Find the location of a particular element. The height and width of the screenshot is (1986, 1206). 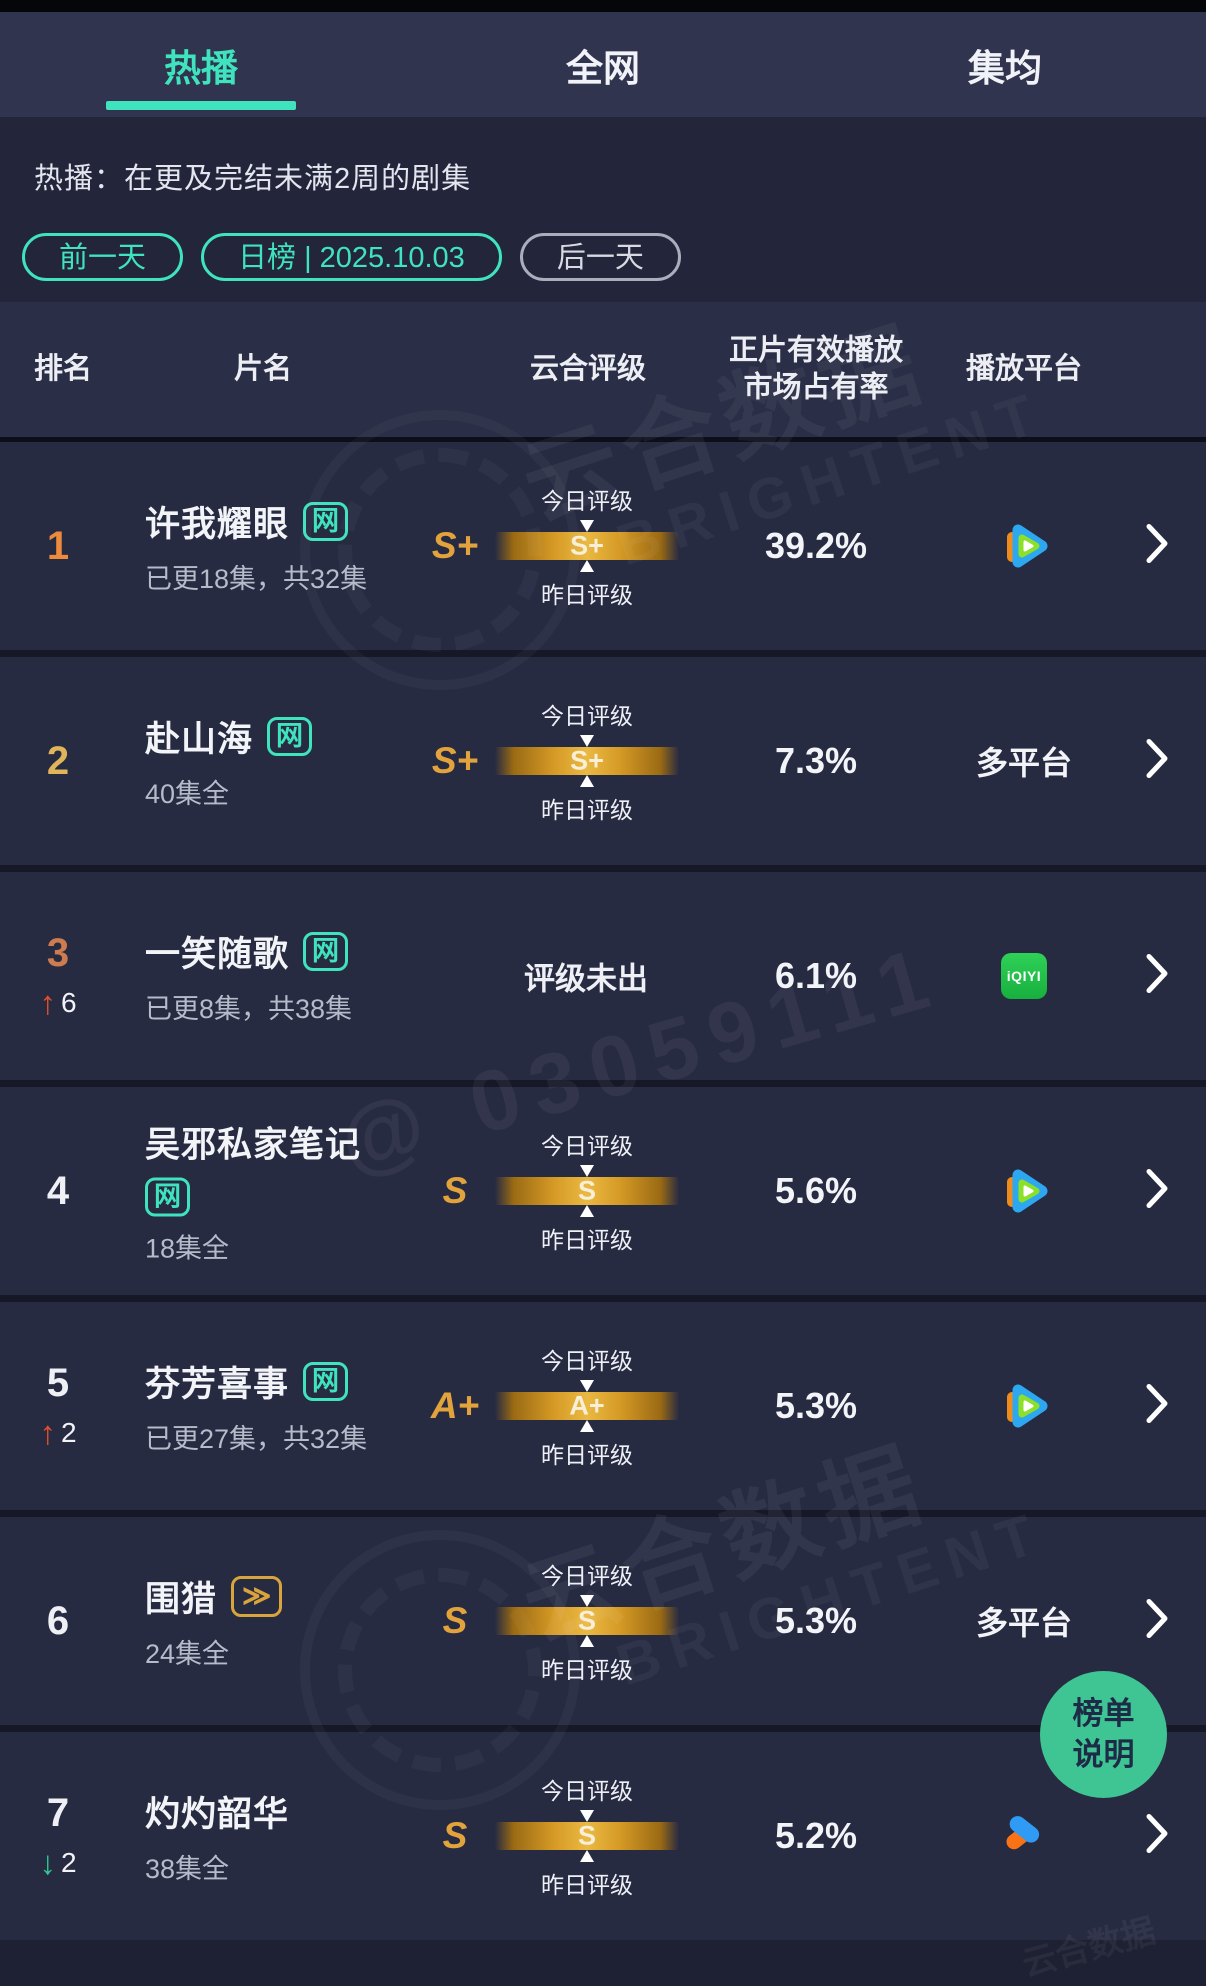

table-row: 6 围猎 ≫ 24集全 S 今日评级 S 昨日评级 5.3% 多平台 is located at coordinates (603, 1621).